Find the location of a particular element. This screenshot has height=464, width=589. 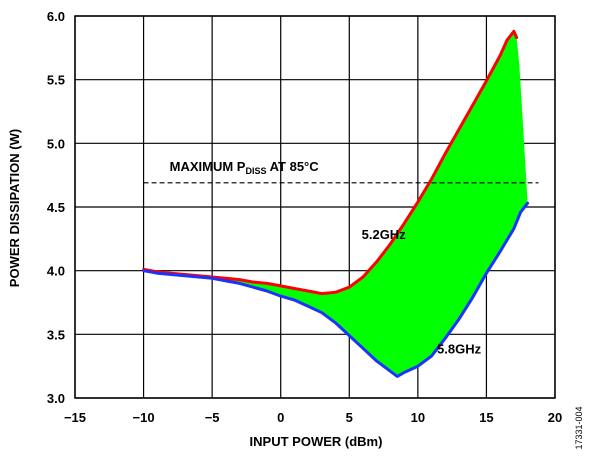

x-tick-label: 0 is located at coordinates (280, 417).